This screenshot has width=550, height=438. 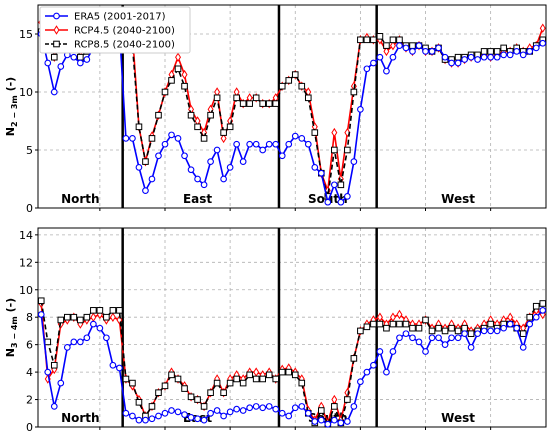 I want to click on legend-entry-label: RCP4.5 (2040-2100), so click(x=124, y=31).